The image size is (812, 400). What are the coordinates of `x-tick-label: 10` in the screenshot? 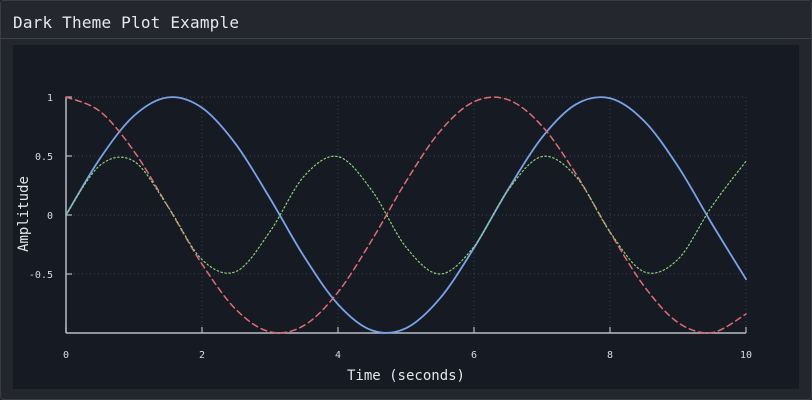 It's located at (746, 355).